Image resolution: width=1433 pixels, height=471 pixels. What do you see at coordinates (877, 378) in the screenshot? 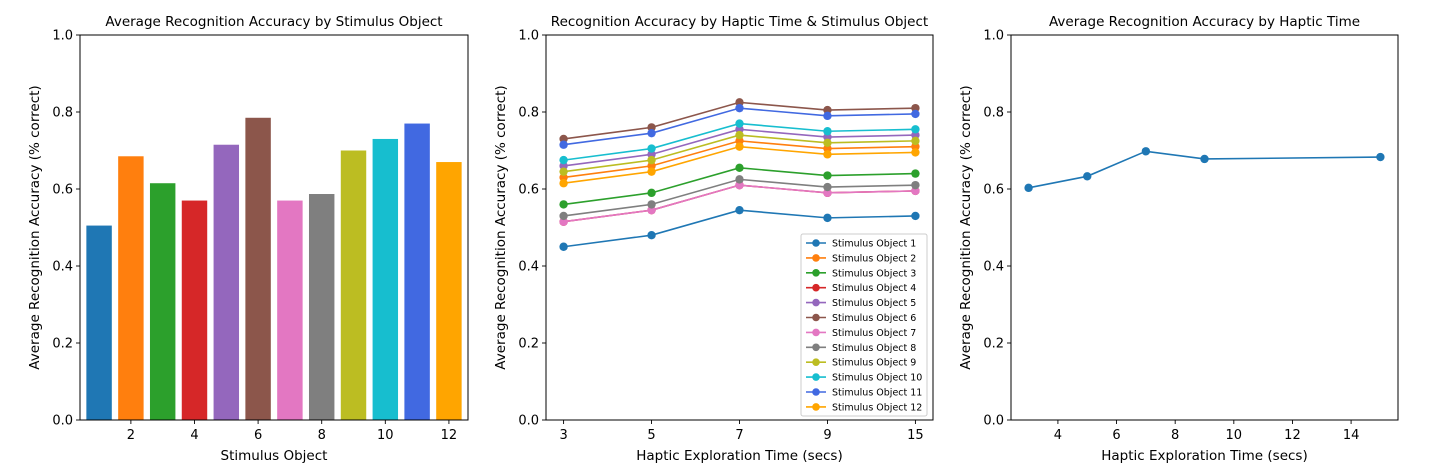
I see `legend-label: Stimulus Object 10` at bounding box center [877, 378].